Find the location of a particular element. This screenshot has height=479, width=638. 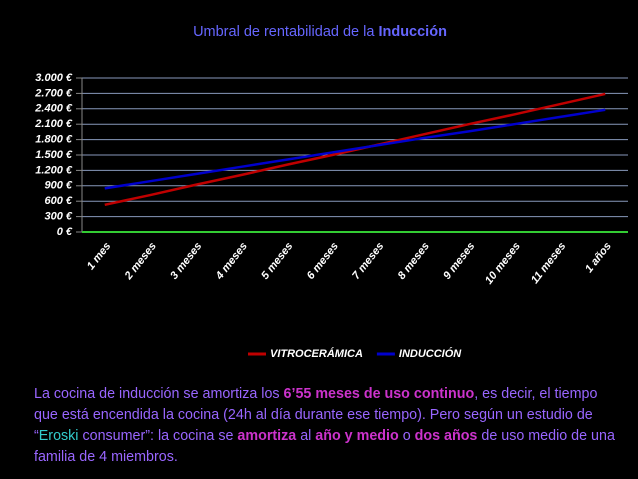

legend-label: INDUCCIÓN is located at coordinates (430, 353).